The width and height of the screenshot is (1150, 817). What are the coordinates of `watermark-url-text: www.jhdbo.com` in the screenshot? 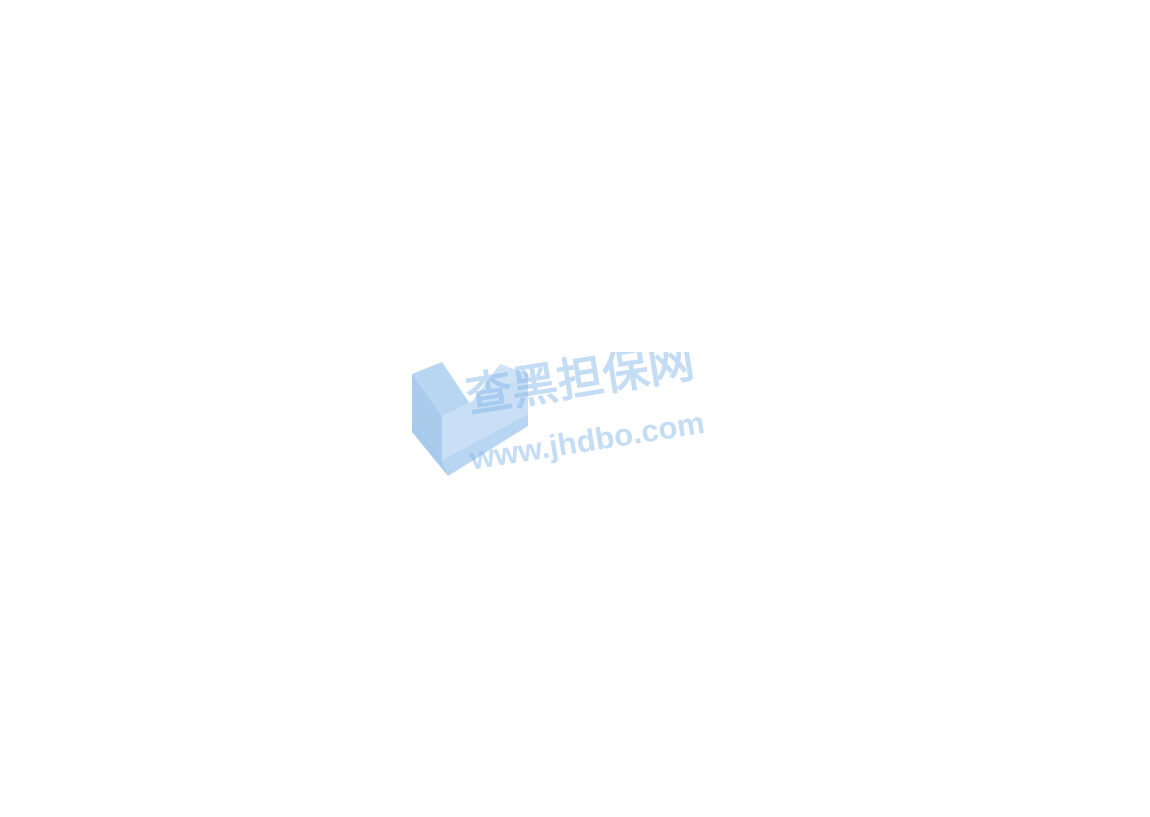 It's located at (587, 441).